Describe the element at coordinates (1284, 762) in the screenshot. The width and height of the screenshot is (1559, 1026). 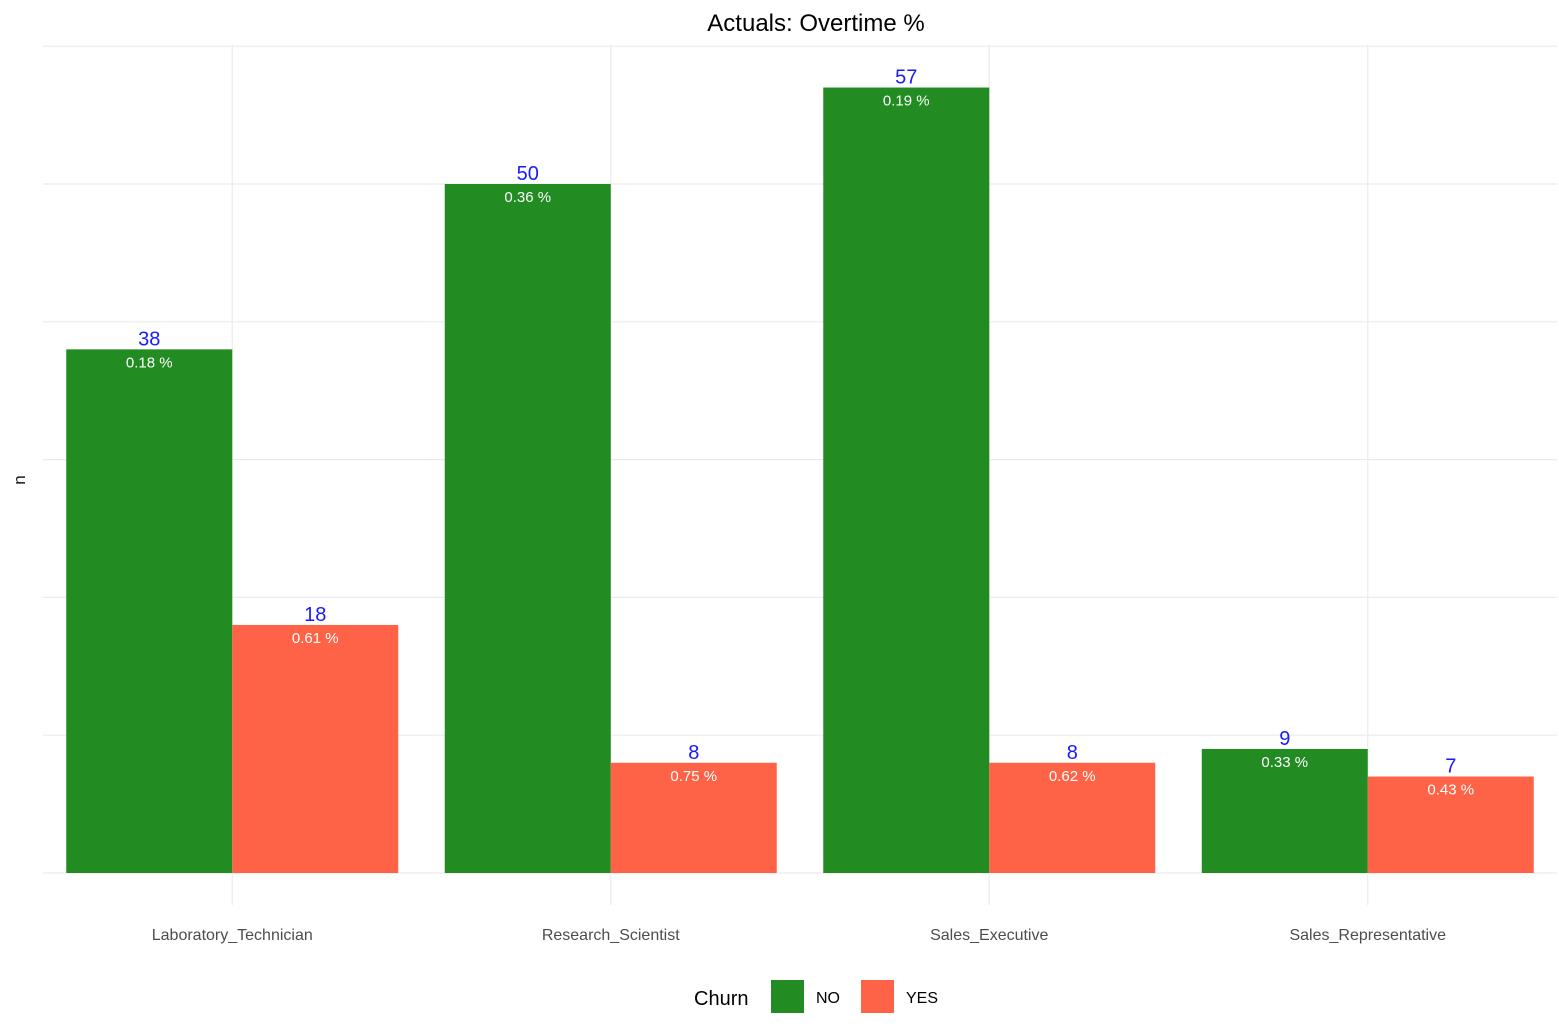
I see `percent-label: 0.33 %` at that location.